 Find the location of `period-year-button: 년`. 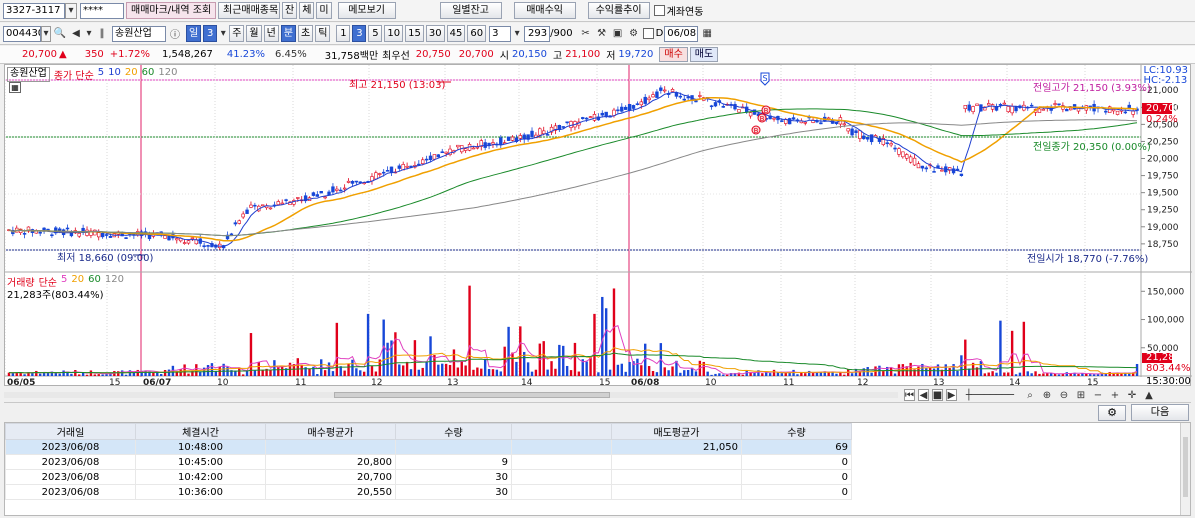

period-year-button: 년 is located at coordinates (271, 33).